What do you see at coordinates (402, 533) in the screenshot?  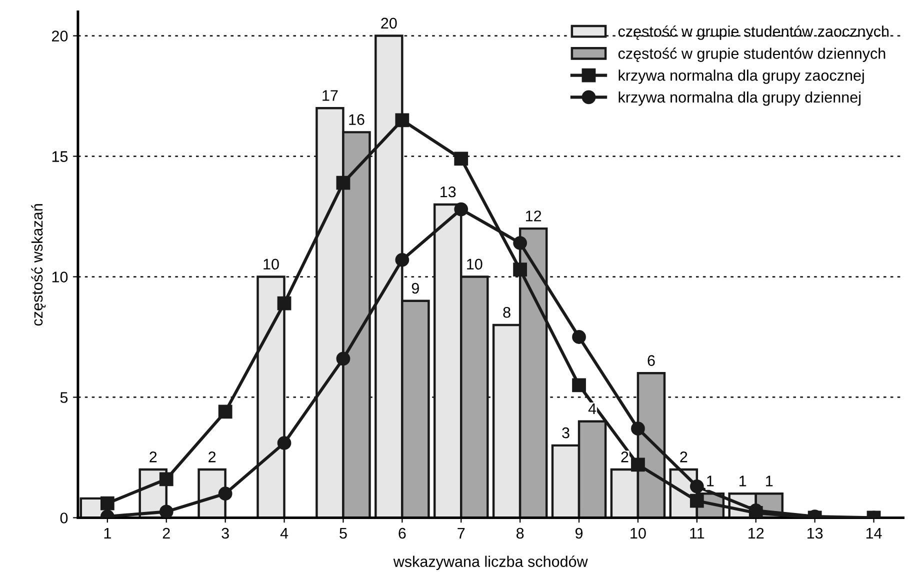 I see `x-tick-label: 6` at bounding box center [402, 533].